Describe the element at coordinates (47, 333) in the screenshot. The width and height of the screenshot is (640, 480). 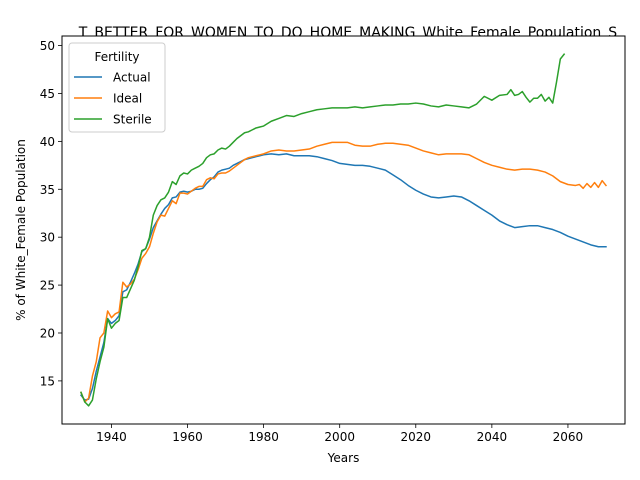
I see `y-tick-label: 20` at that location.